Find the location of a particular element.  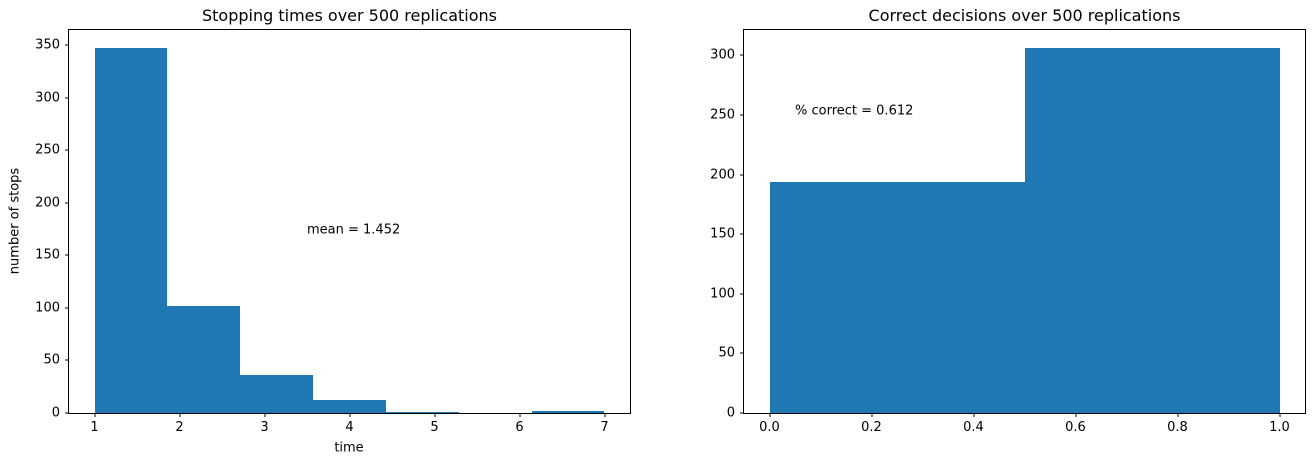

x-tick-label: 5 is located at coordinates (434, 427).